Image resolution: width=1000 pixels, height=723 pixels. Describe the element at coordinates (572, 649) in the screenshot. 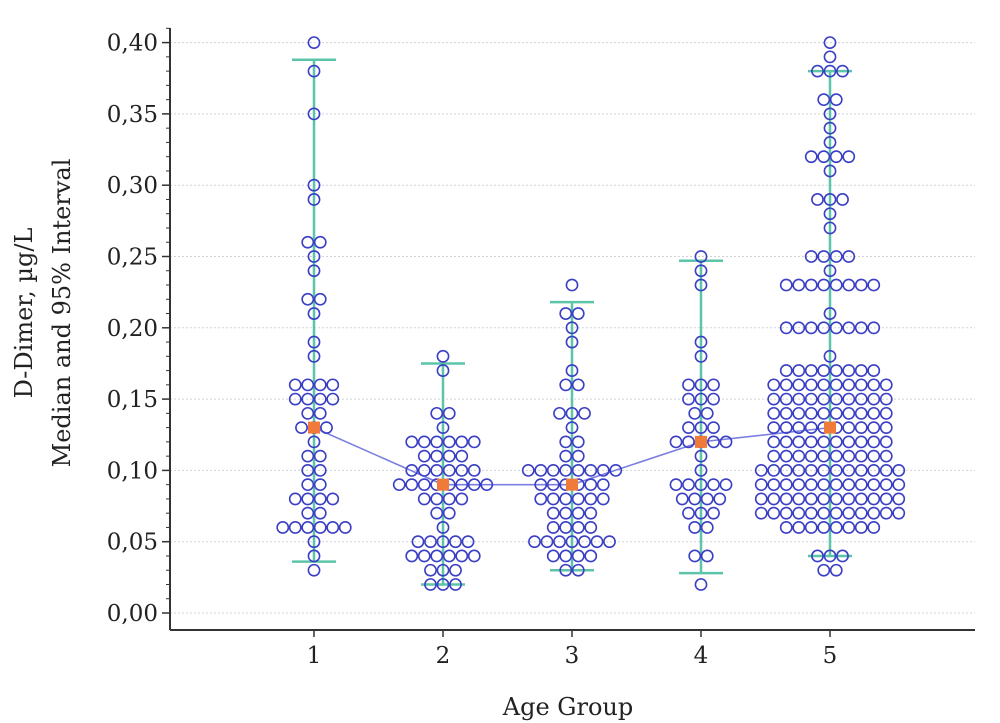

I see `x-tick-labels: 1 2 3 4 5` at that location.